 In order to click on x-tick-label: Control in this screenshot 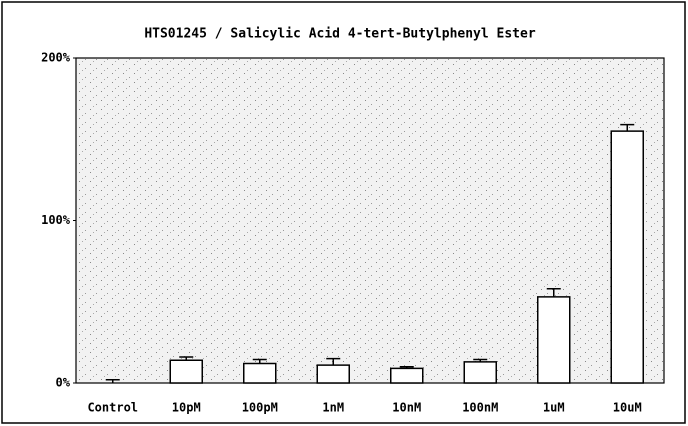, I will do `click(112, 408)`.